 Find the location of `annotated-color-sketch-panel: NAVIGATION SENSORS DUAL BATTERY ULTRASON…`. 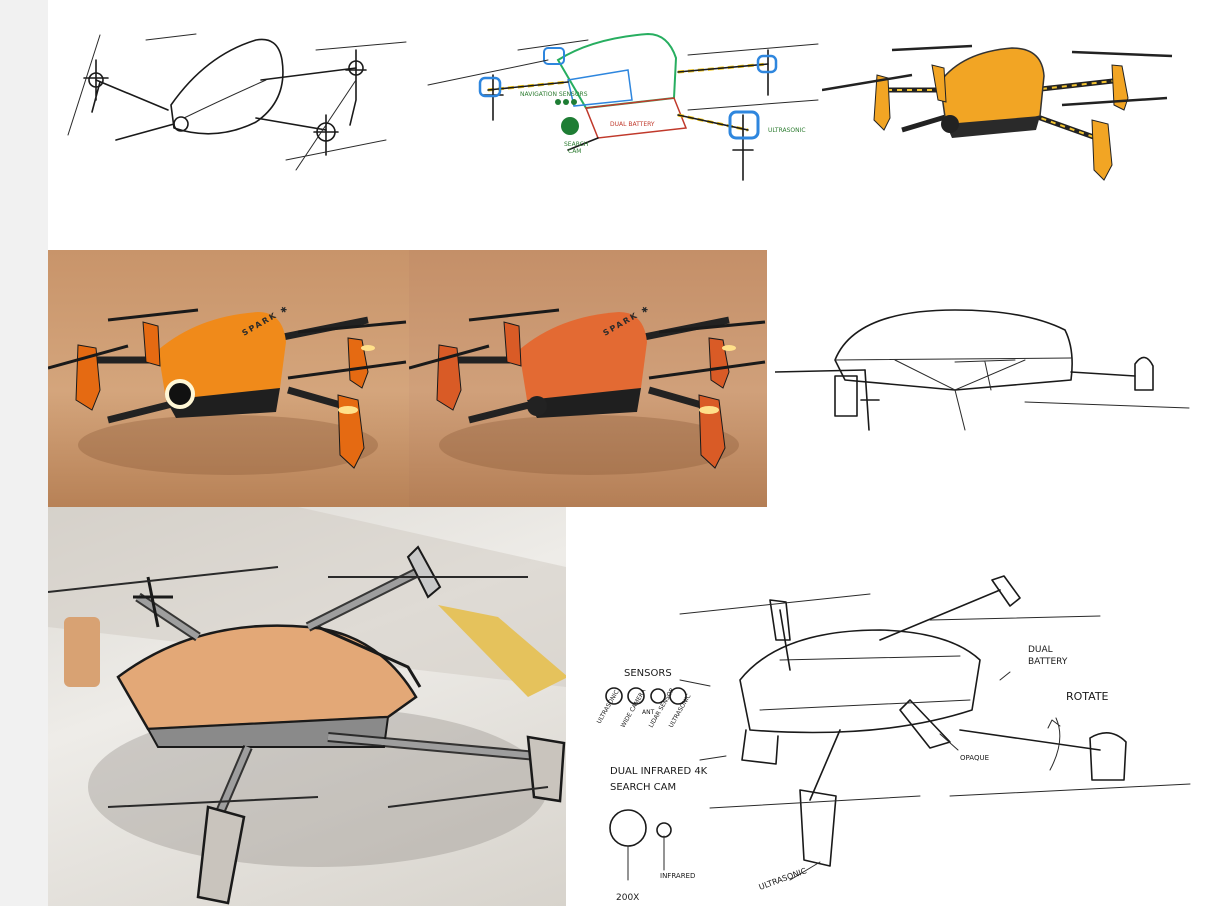

annotated-color-sketch-panel: NAVIGATION SENSORS DUAL BATTERY ULTRASON… is located at coordinates (619, 110).